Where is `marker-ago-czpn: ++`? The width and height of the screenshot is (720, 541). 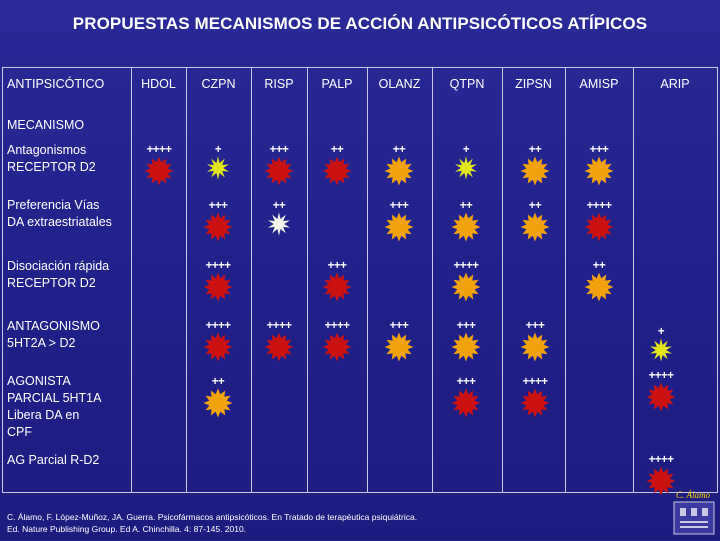
marker-ago-czpn: ++ is located at coordinates (218, 397).